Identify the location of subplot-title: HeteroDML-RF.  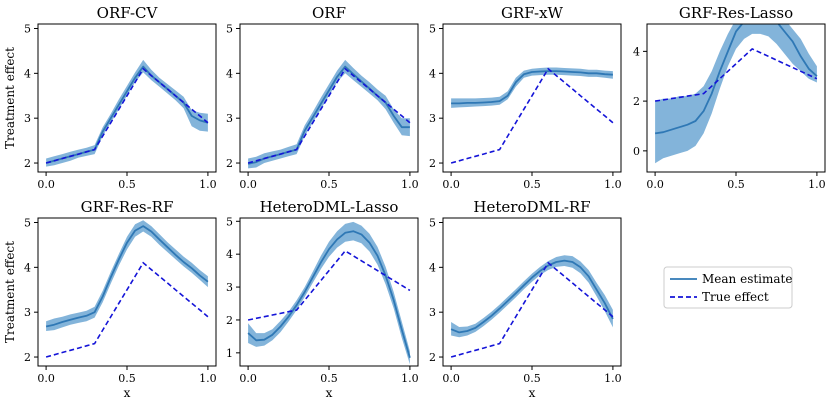
(531, 207).